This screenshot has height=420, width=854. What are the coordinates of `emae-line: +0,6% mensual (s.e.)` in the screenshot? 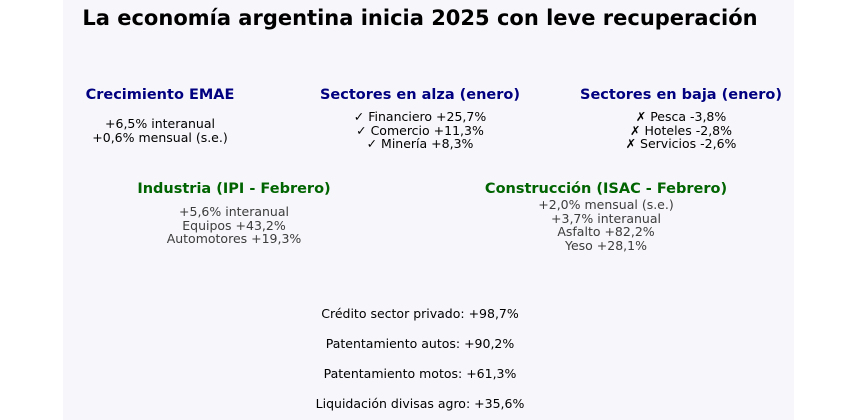 It's located at (160, 137).